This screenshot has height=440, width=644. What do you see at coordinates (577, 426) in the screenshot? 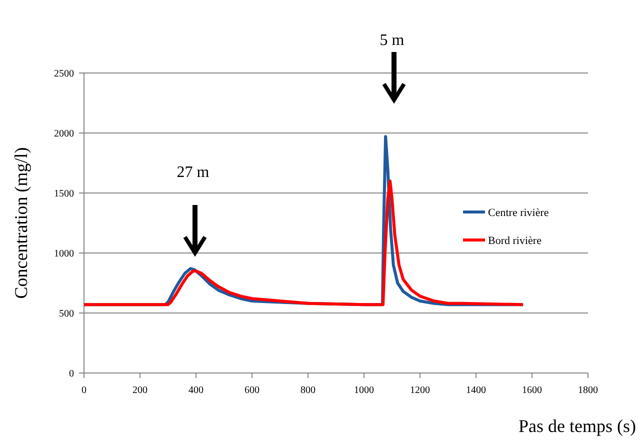
I see `x-axis-title: Pas de temps (s)` at bounding box center [577, 426].